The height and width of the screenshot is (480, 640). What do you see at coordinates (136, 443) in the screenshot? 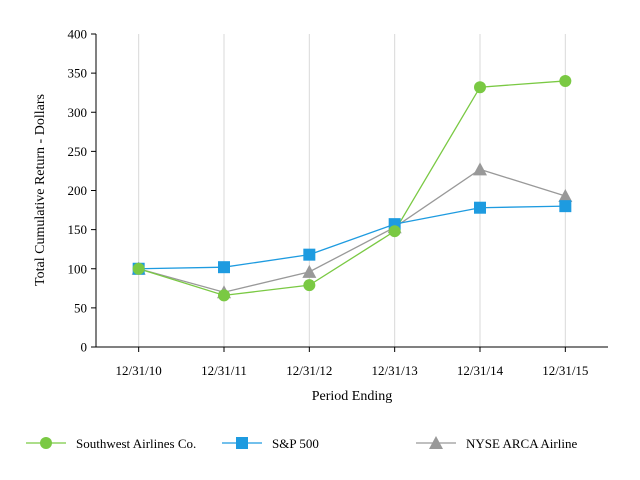
I see `legend-label-southwest: Southwest Airlines Co.` at bounding box center [136, 443].